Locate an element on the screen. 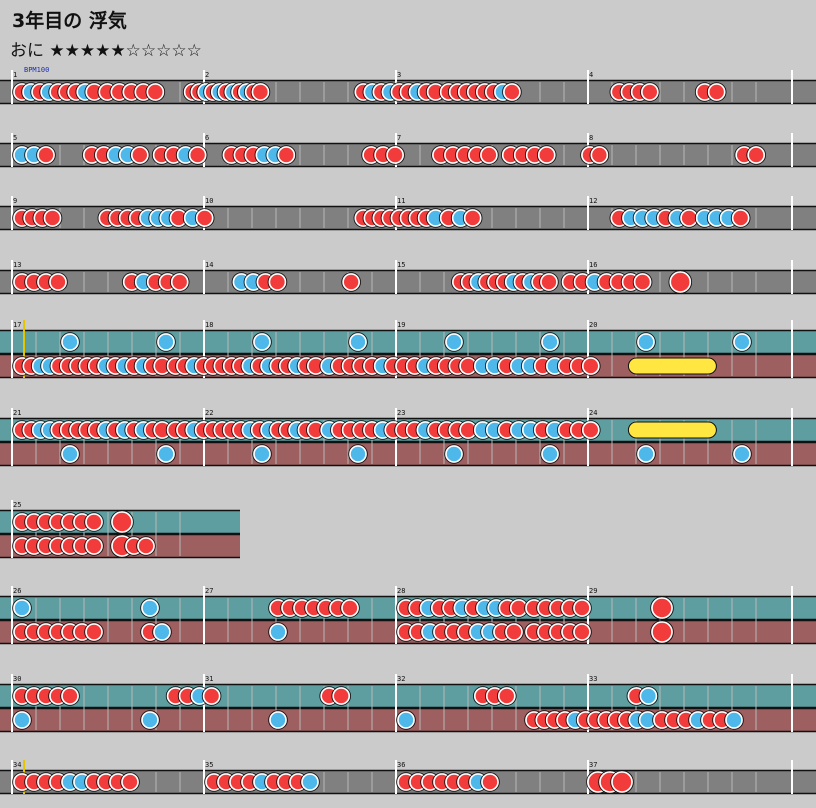 This screenshot has width=816, height=808. measure-number: 20 is located at coordinates (593, 325).